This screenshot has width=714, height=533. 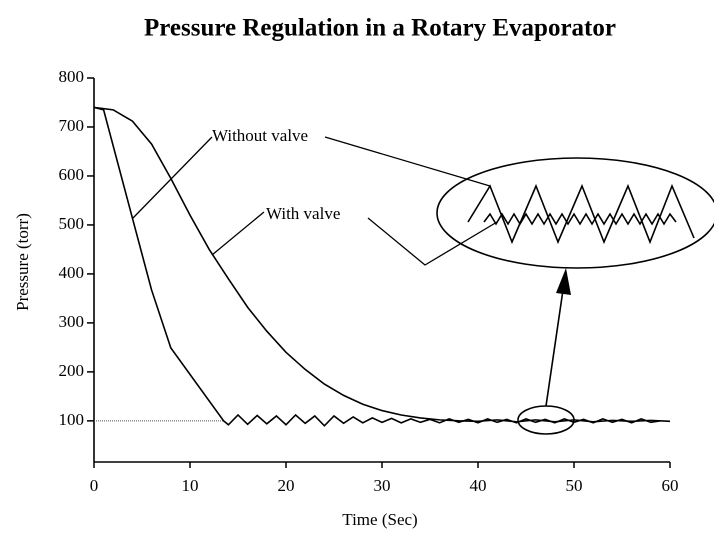 I want to click on inset-ellipse, so click(x=575, y=213).